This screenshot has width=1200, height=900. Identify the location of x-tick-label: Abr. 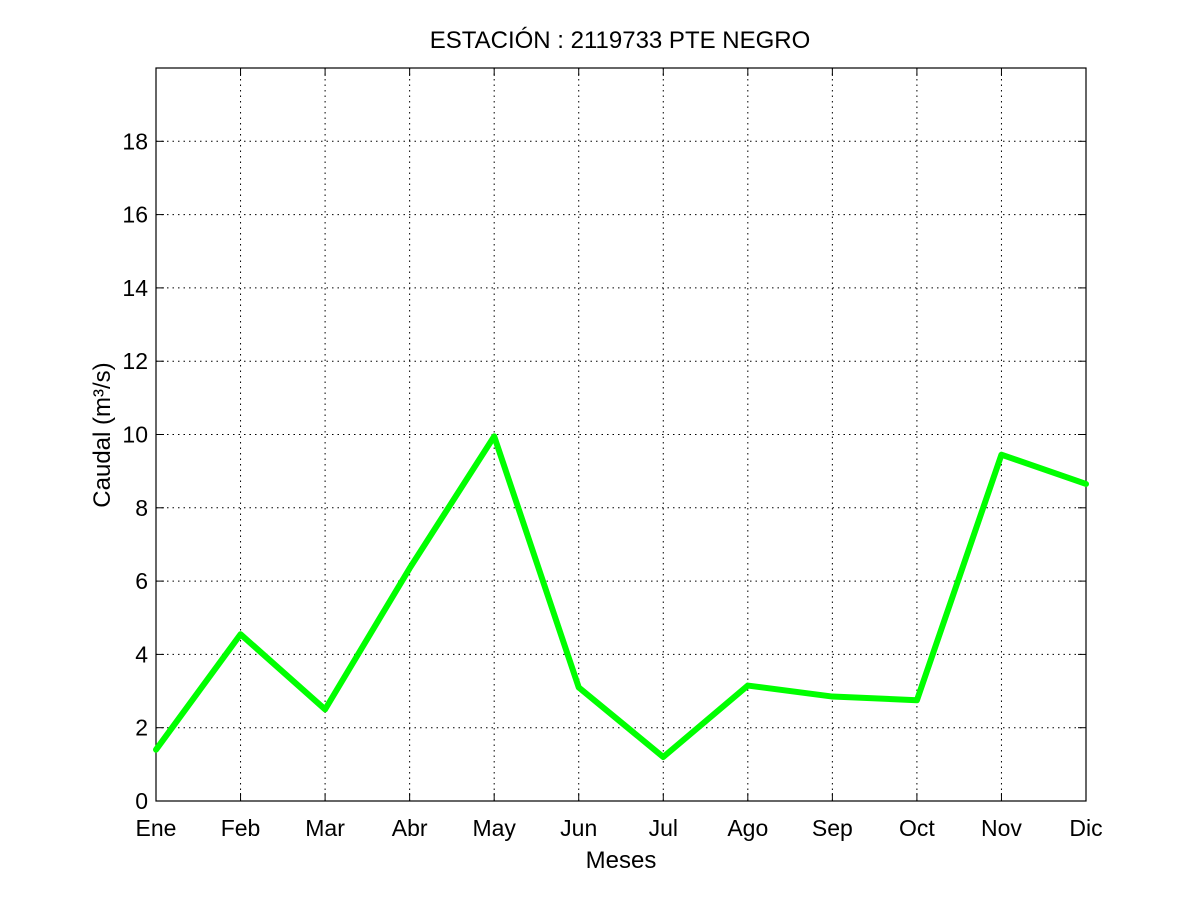
(410, 828).